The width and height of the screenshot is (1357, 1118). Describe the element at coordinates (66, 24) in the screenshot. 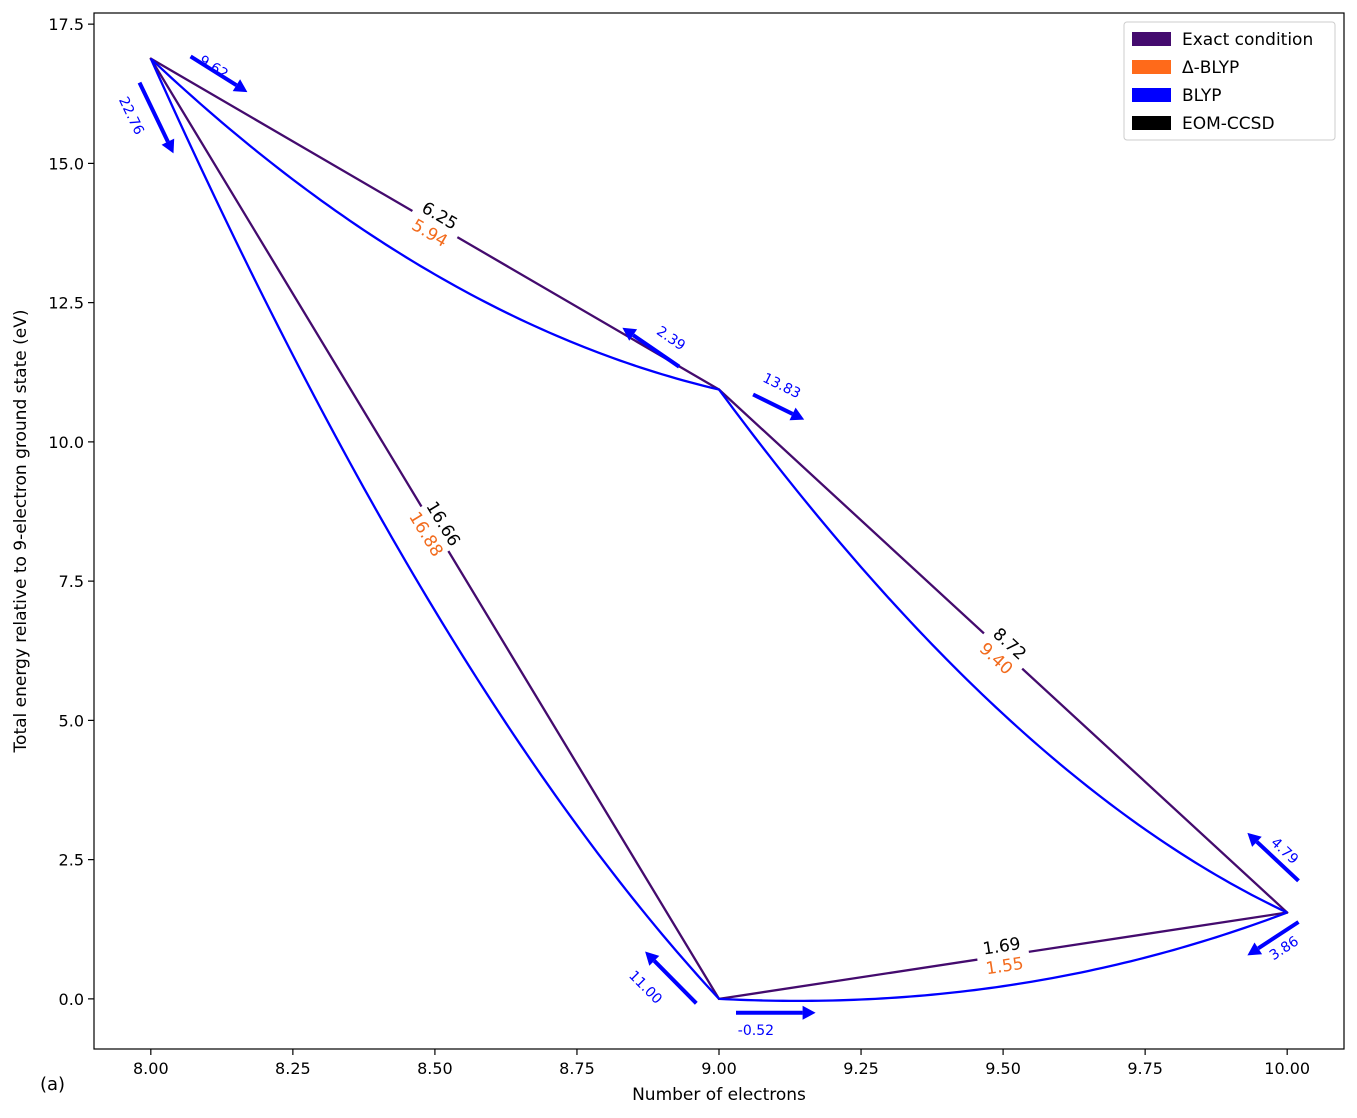

I see `y-tick-label: 17.5` at that location.